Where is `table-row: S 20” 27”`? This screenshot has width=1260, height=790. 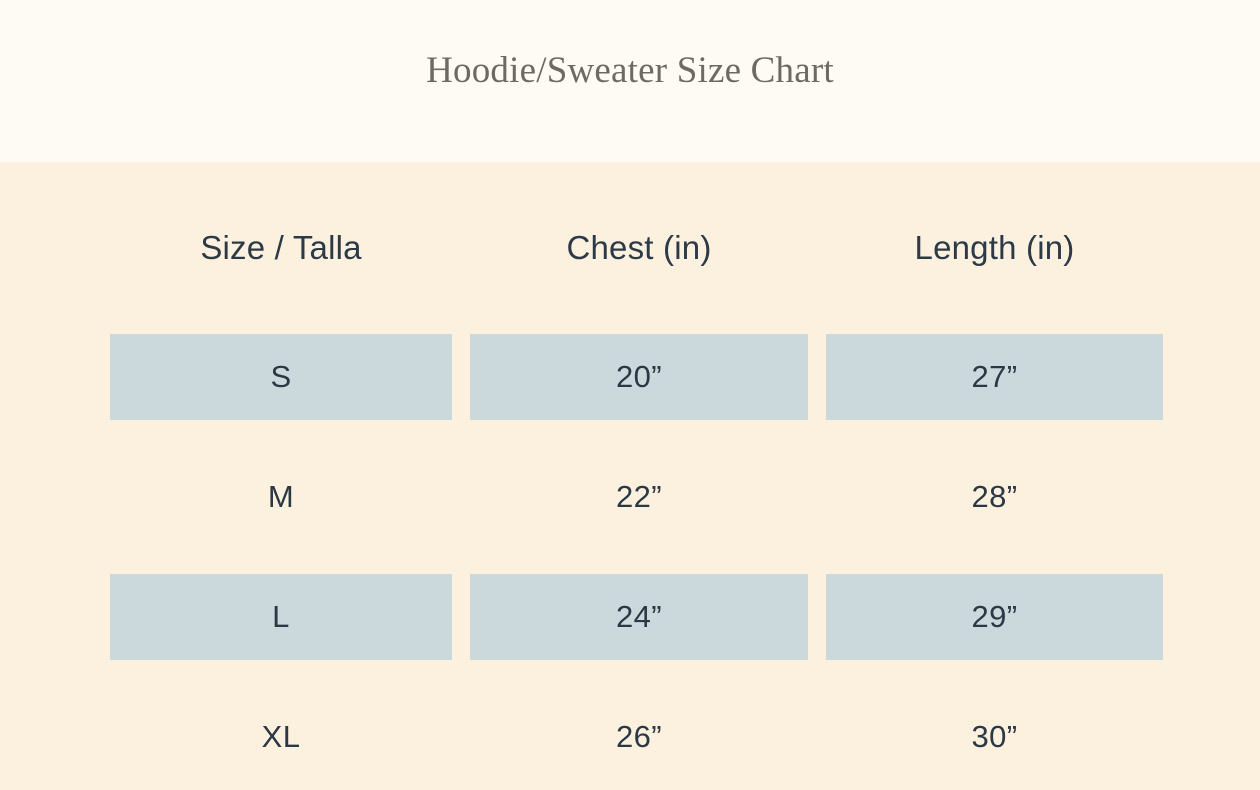 table-row: S 20” 27” is located at coordinates (636, 377).